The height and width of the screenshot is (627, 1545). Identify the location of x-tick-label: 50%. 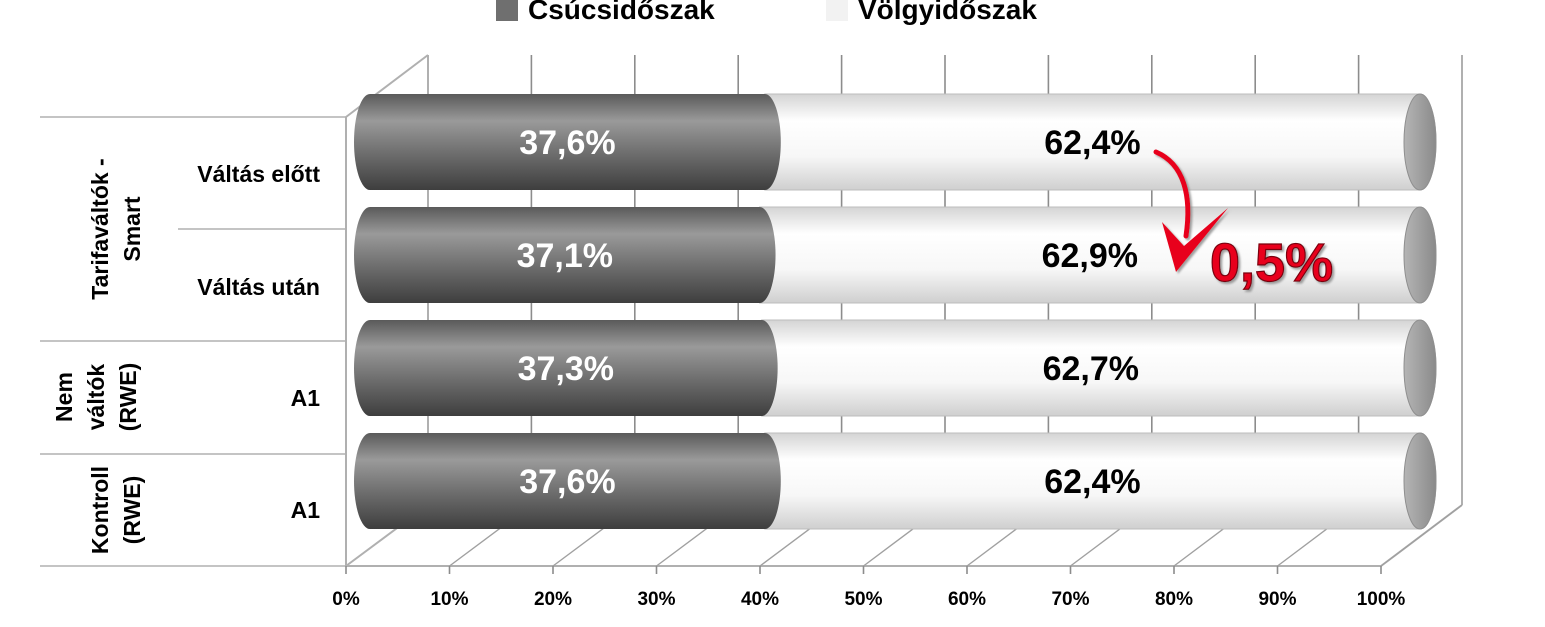
(863, 599).